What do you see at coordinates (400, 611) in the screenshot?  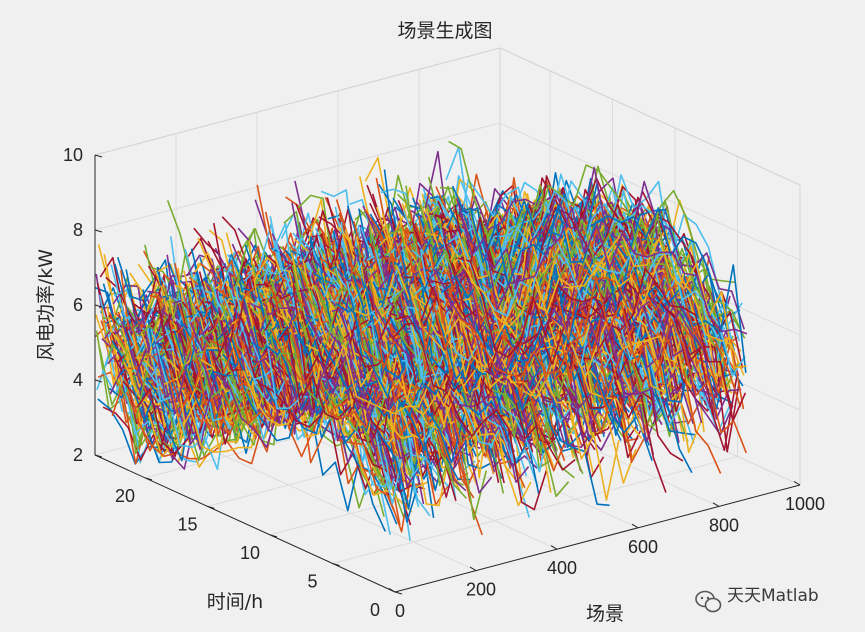 I see `x-tick-label: 0` at bounding box center [400, 611].